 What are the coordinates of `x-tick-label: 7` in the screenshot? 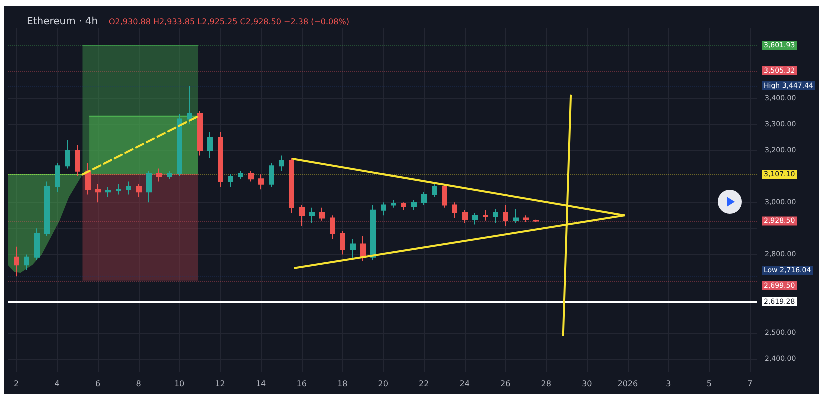 It's located at (750, 384).